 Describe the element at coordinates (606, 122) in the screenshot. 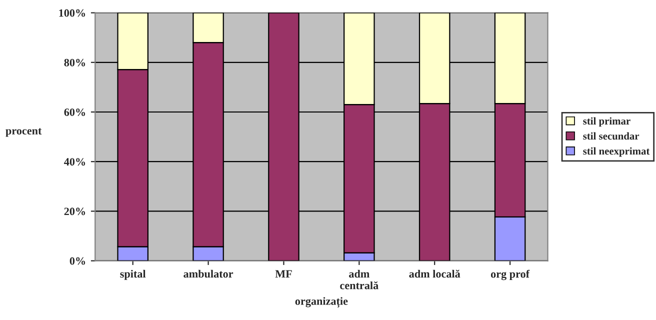

I see `legend-label: stil primar` at that location.